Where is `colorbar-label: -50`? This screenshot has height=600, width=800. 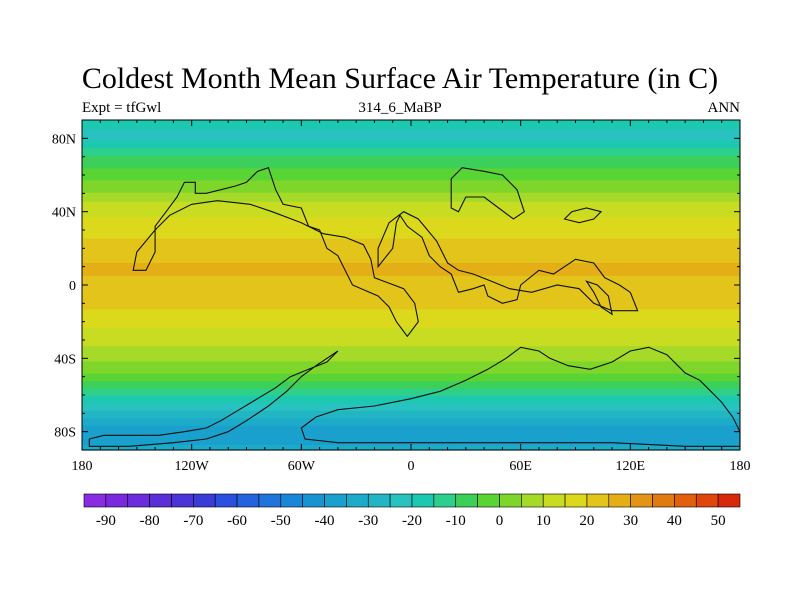
colorbar-label: -50 is located at coordinates (281, 521).